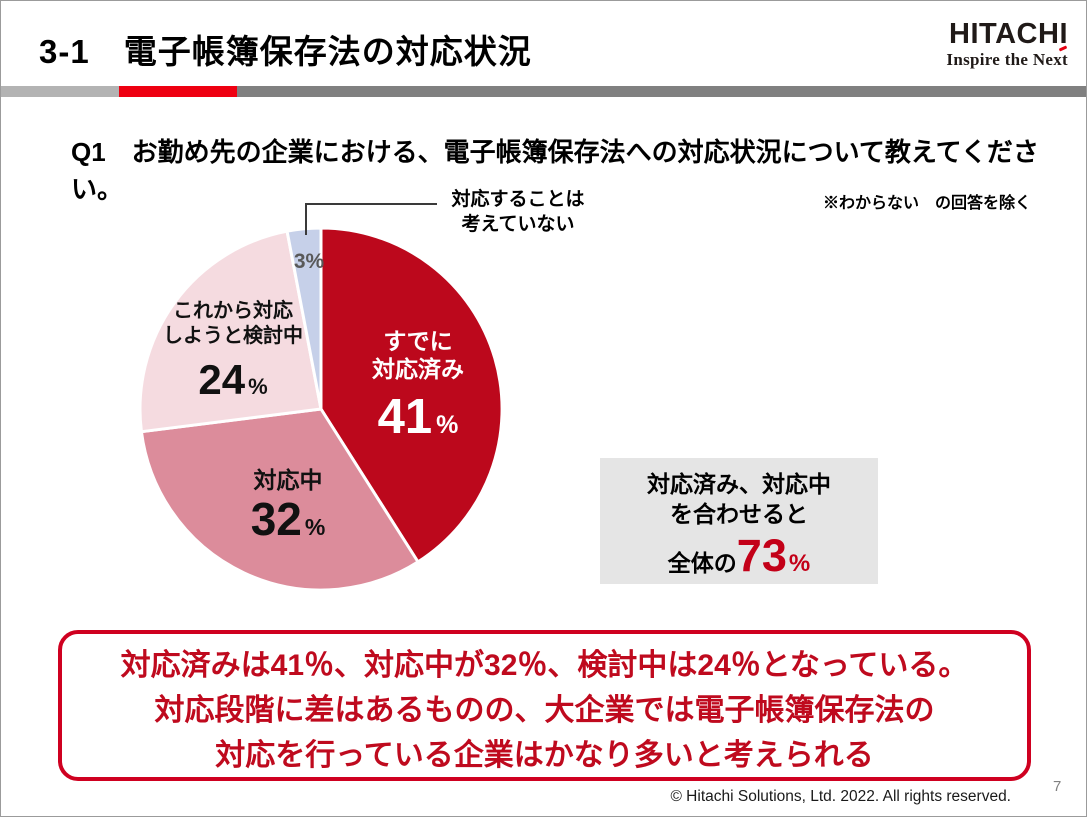 Image resolution: width=1087 pixels, height=817 pixels. I want to click on callout-line1: 対応することは, so click(518, 199).